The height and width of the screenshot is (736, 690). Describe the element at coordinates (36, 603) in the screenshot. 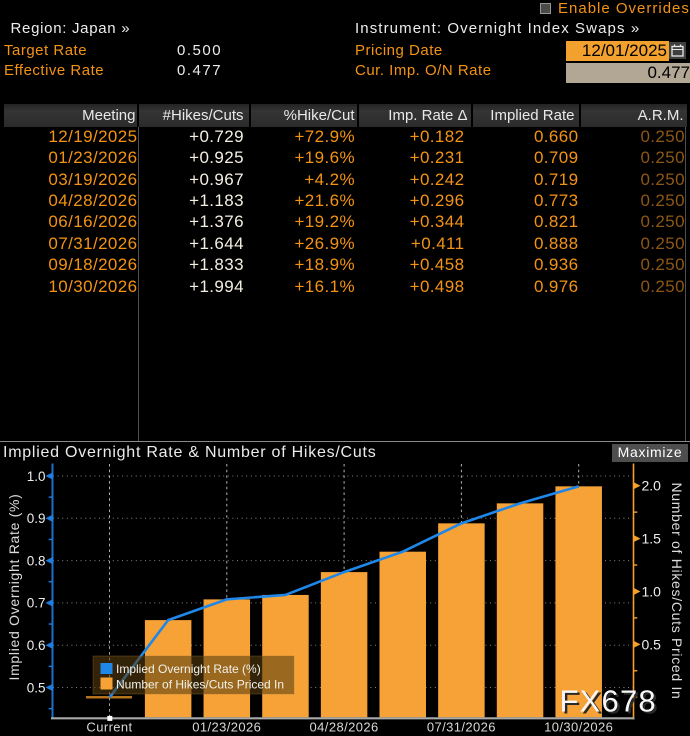

I see `svg-text: 0.7` at that location.